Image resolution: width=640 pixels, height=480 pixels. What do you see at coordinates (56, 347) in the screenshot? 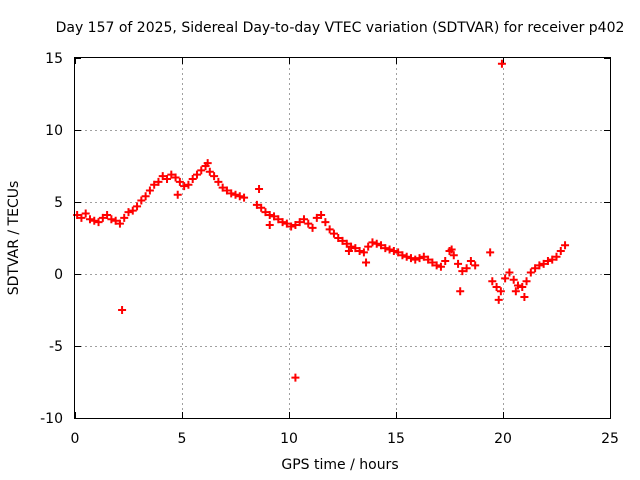
I see `y-tick-label: -5` at bounding box center [56, 347].